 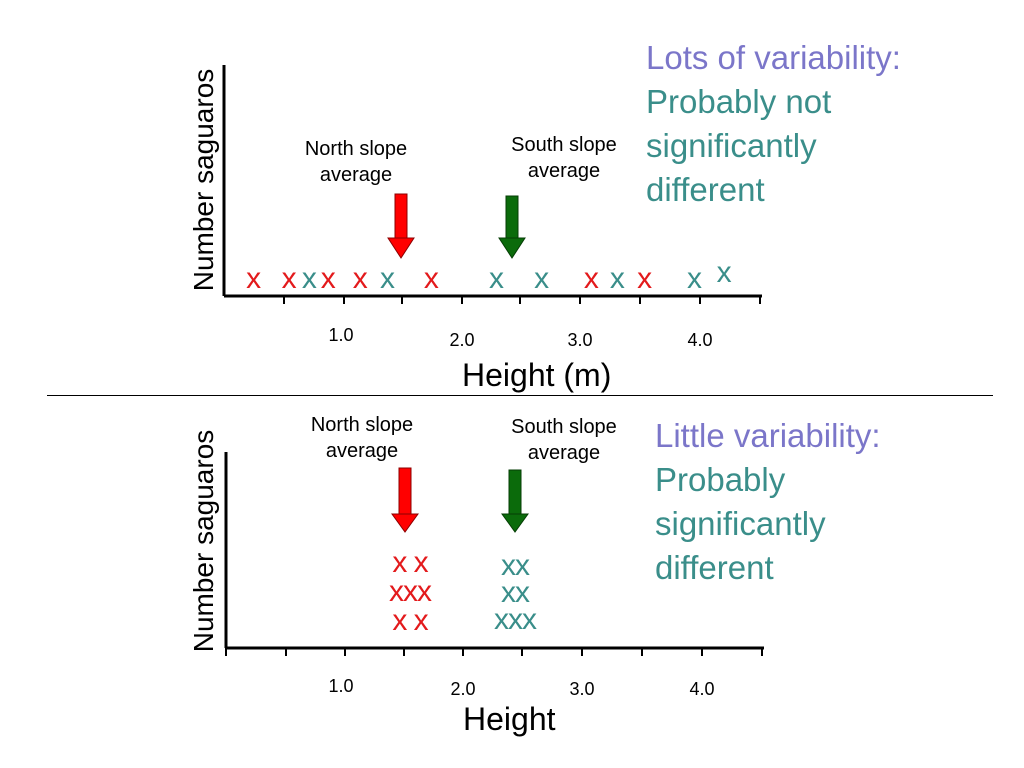 I want to click on bottom-tick-1: 1.0, so click(x=341, y=686).